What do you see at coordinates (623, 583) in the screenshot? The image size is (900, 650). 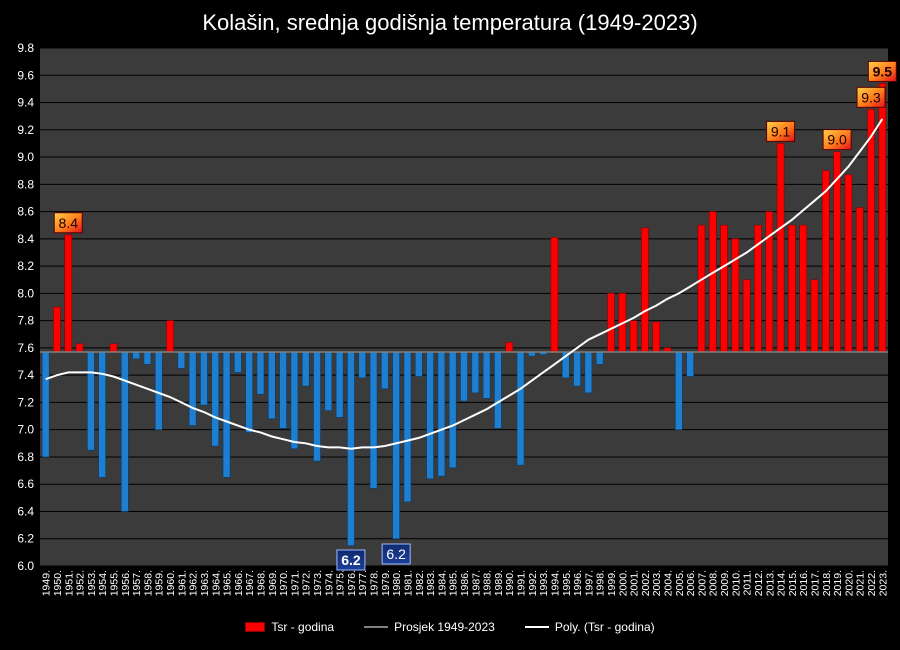 I see `x-tick-label: 2000.` at bounding box center [623, 583].